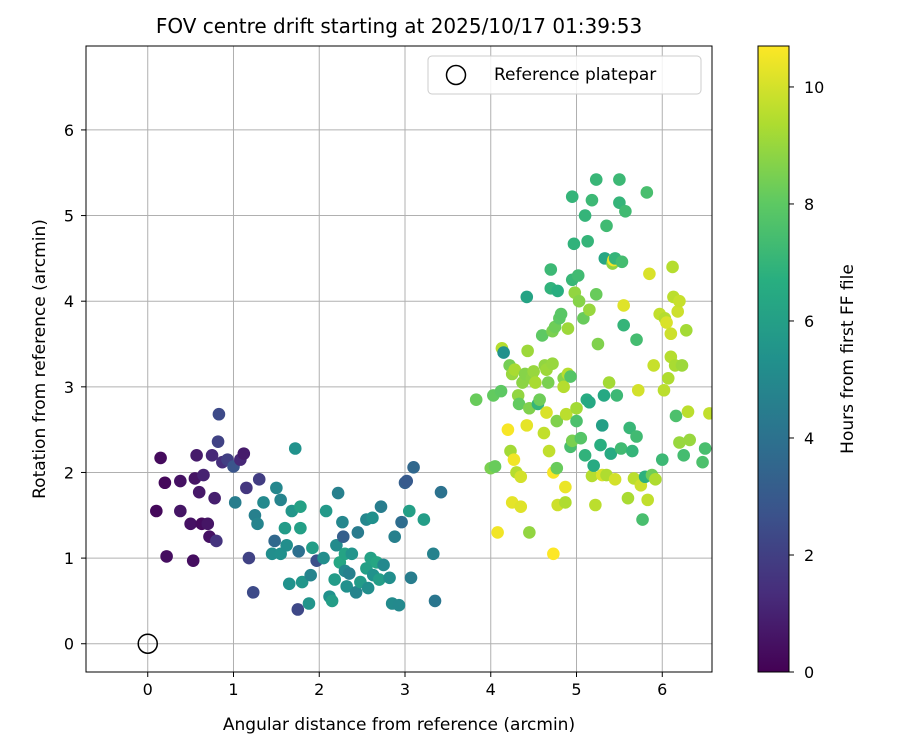  I want to click on x-axis-label: Angular distance from reference (arcmin), so click(399, 725).